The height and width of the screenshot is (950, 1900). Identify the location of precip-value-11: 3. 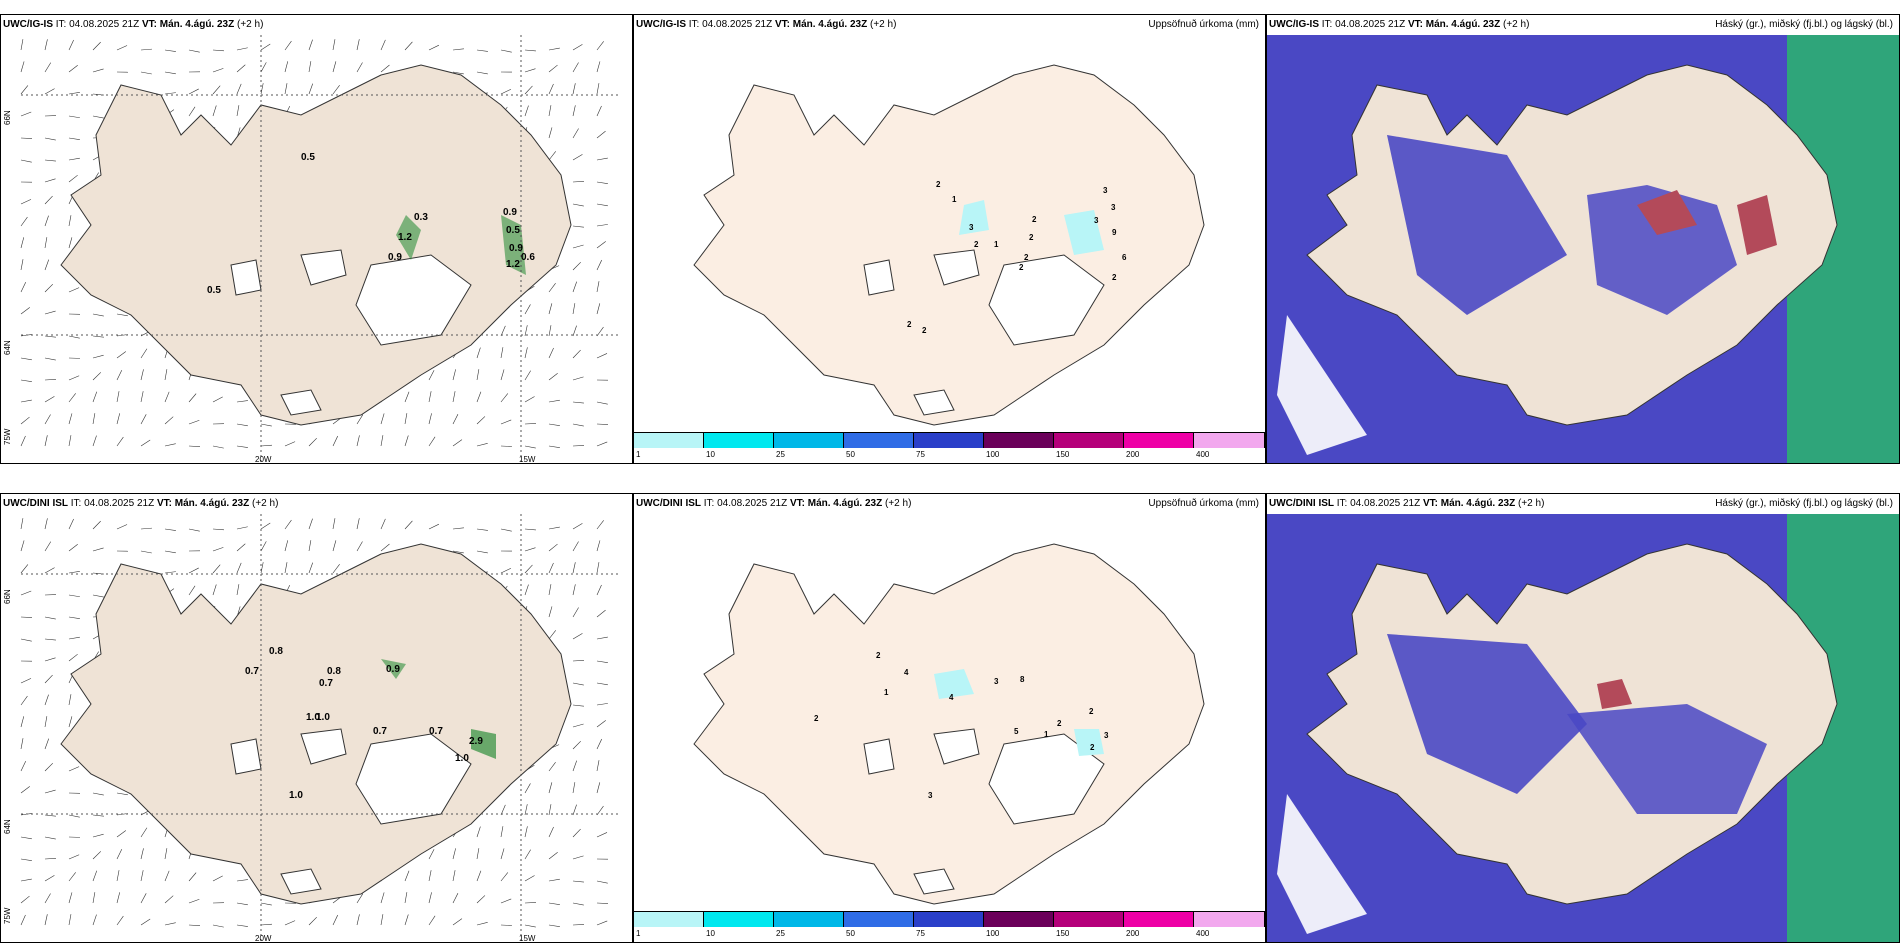
(1106, 735).